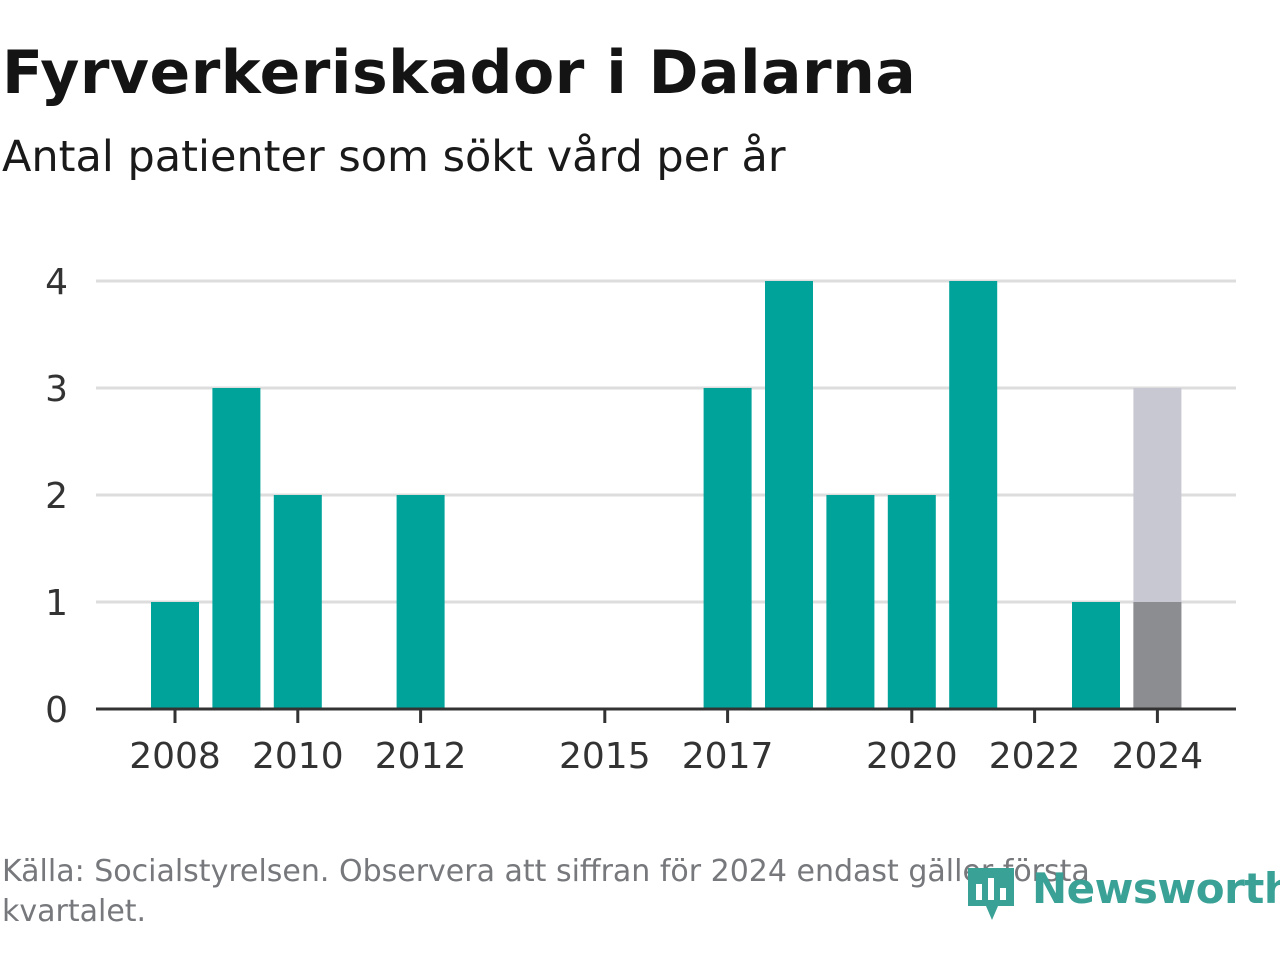 The width and height of the screenshot is (1280, 960). I want to click on newsworthy-logo-icon, so click(991, 894).